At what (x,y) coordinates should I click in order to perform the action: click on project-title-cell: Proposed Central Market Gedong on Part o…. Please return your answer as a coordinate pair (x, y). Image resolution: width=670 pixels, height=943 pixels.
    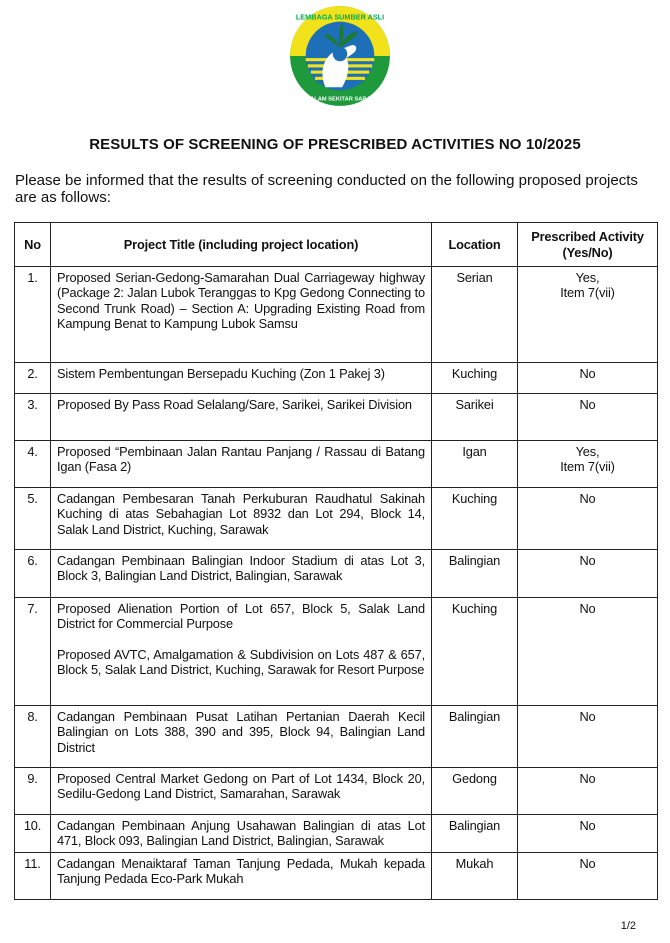
    Looking at the image, I should click on (241, 791).